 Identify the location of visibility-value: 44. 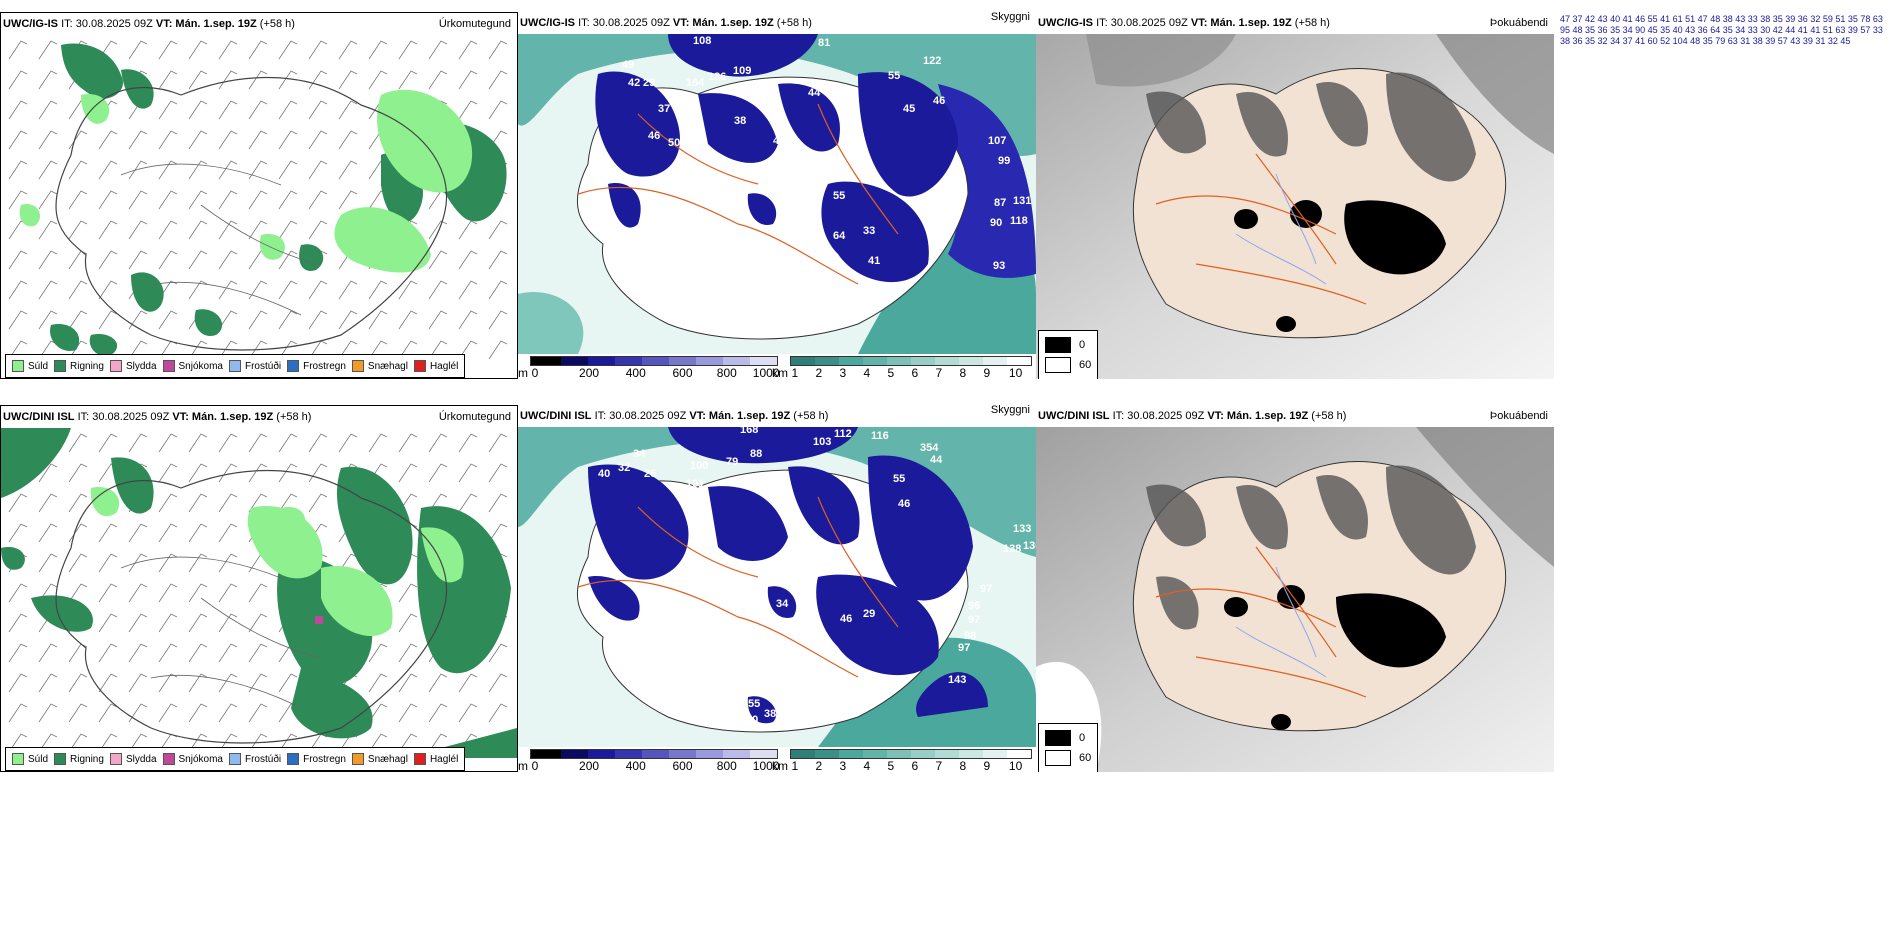
(814, 93).